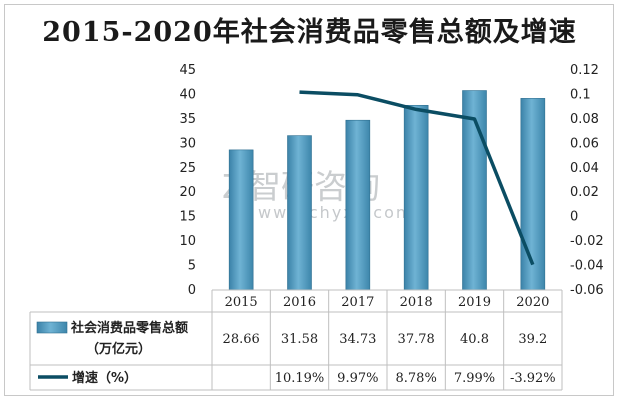 The height and width of the screenshot is (401, 619). Describe the element at coordinates (299, 302) in the screenshot. I see `category-label: 2016` at that location.